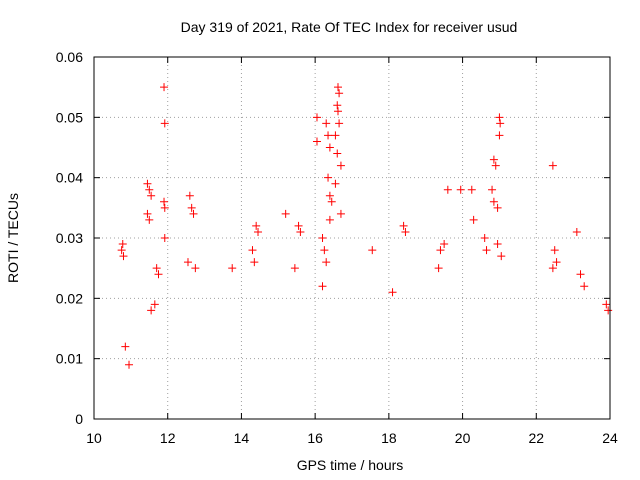  Describe the element at coordinates (94, 438) in the screenshot. I see `x-tick-label: 10` at that location.